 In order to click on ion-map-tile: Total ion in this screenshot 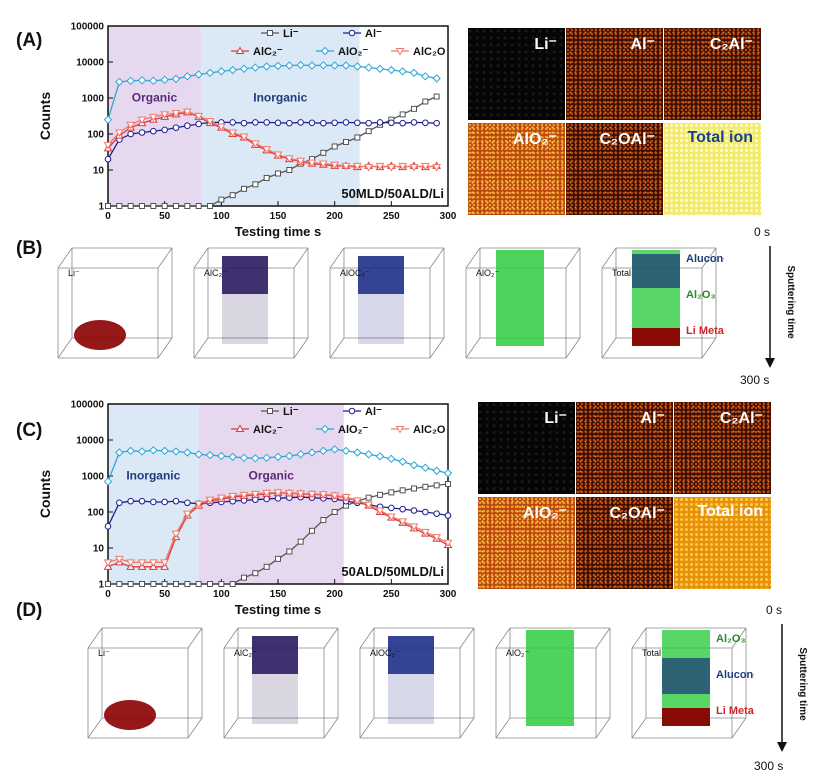, I will do `click(712, 169)`.